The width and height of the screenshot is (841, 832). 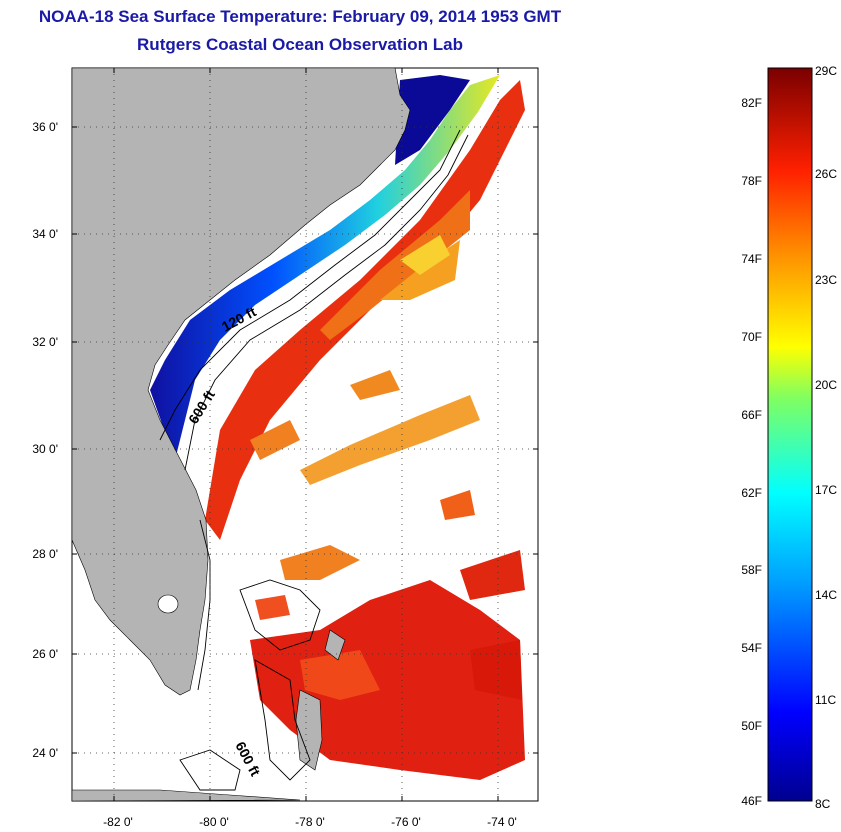 What do you see at coordinates (751, 181) in the screenshot?
I see `colorbar-f-78: 78F` at bounding box center [751, 181].